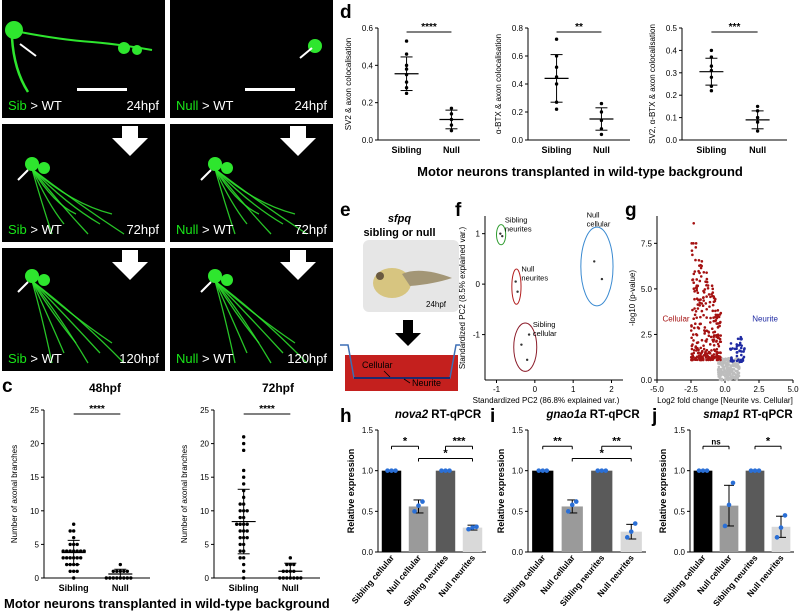 Image resolution: width=800 pixels, height=613 pixels. Describe the element at coordinates (17, 229) in the screenshot. I see `strain-label: Sib` at that location.